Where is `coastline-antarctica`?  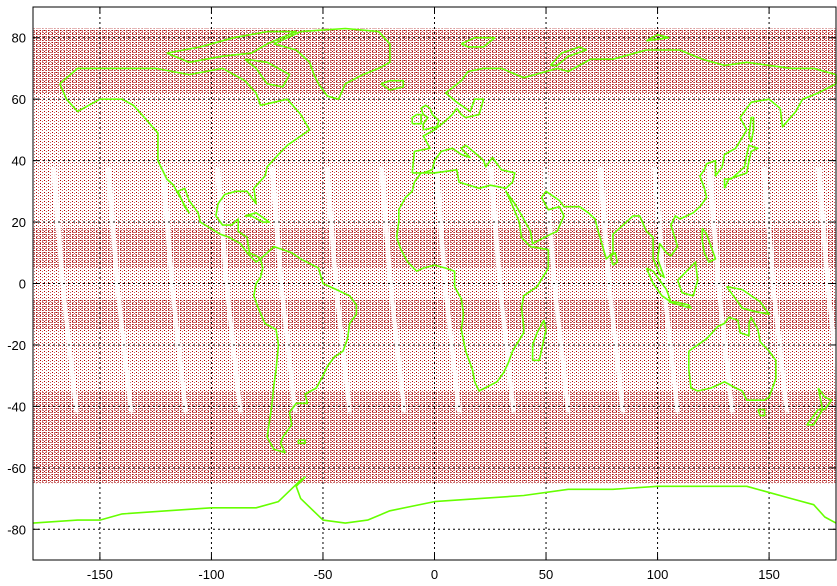
coastline-antarctica is located at coordinates (434, 500).